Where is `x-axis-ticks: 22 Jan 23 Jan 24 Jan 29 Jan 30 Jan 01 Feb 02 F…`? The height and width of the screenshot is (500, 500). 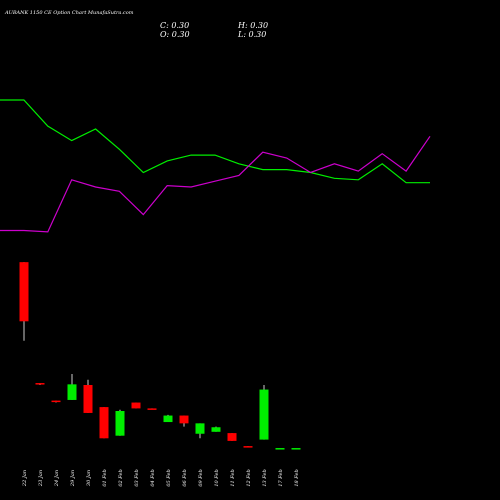 x-axis-ticks: 22 Jan 23 Jan 24 Jan 29 Jan 30 Jan 01 Feb 02 F… is located at coordinates (161, 478).